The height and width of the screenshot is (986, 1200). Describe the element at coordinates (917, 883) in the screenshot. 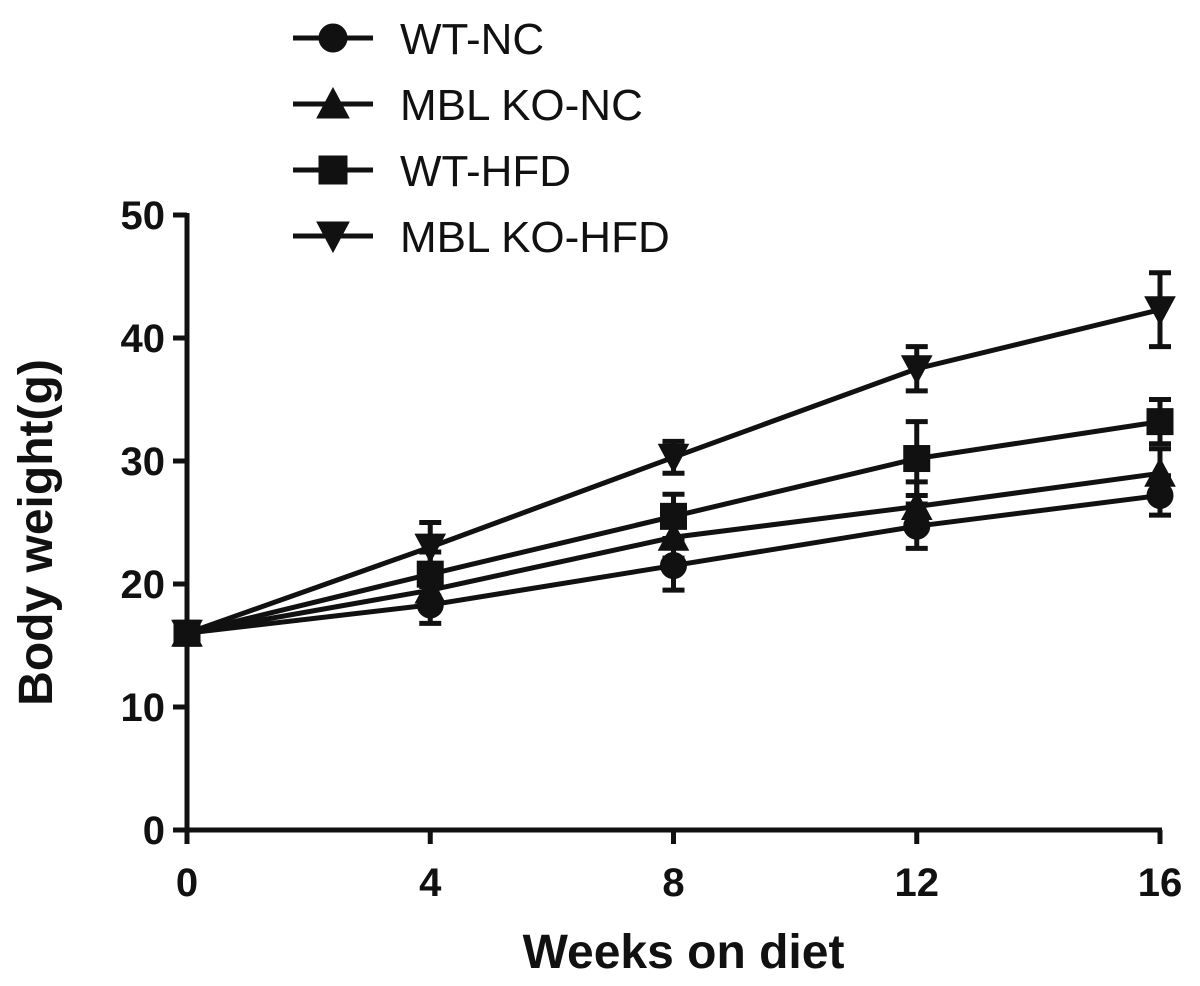

I see `x-tick-label: 12` at that location.